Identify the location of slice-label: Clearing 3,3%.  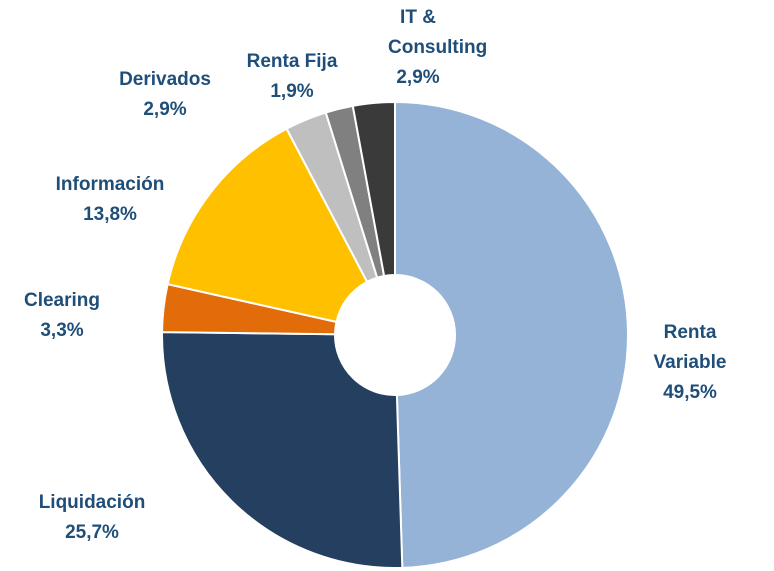
(62, 316).